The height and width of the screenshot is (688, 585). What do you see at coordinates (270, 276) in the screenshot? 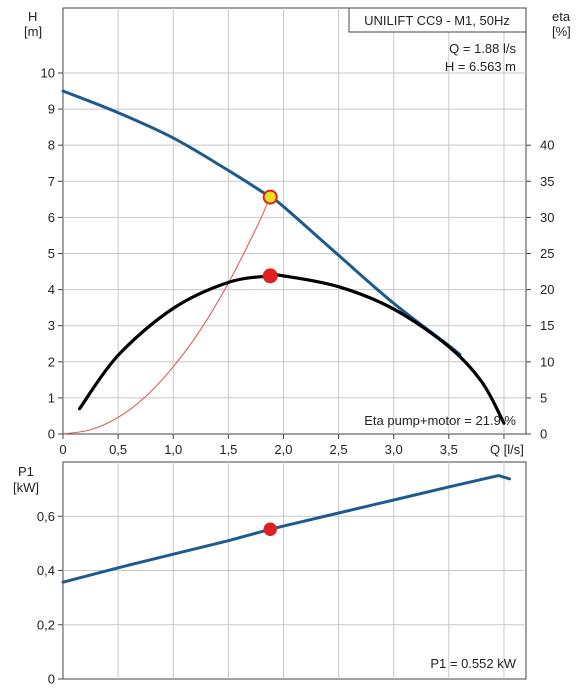
I see `eta-point-marker` at bounding box center [270, 276].